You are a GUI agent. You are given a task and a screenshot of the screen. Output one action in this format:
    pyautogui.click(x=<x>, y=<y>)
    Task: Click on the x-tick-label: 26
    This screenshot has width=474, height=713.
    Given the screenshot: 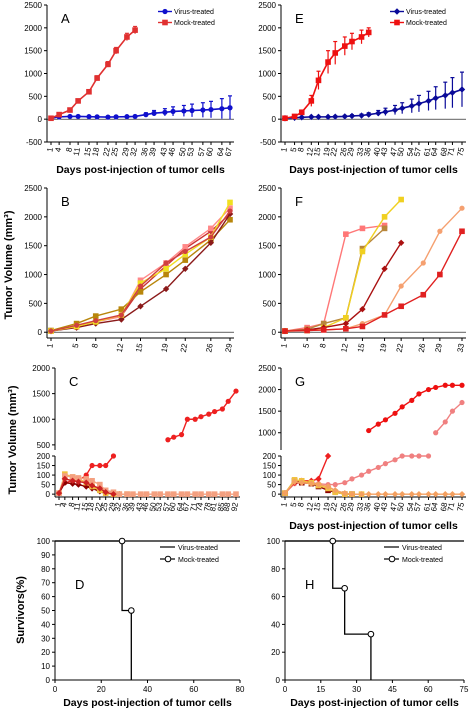 What is the action you would take?
    pyautogui.click(x=209, y=347)
    